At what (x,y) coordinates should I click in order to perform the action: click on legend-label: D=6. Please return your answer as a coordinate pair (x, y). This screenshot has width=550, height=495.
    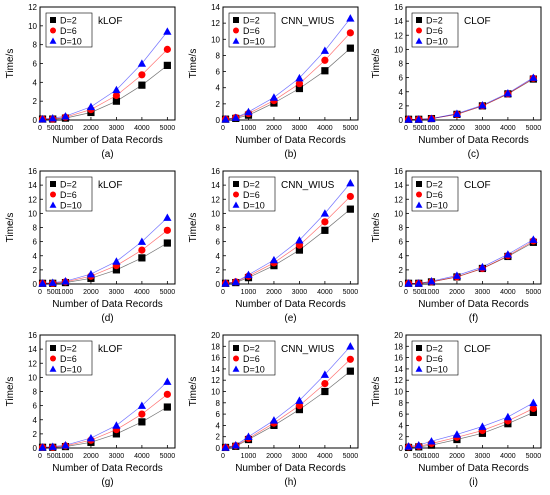
    Looking at the image, I should click on (68, 31).